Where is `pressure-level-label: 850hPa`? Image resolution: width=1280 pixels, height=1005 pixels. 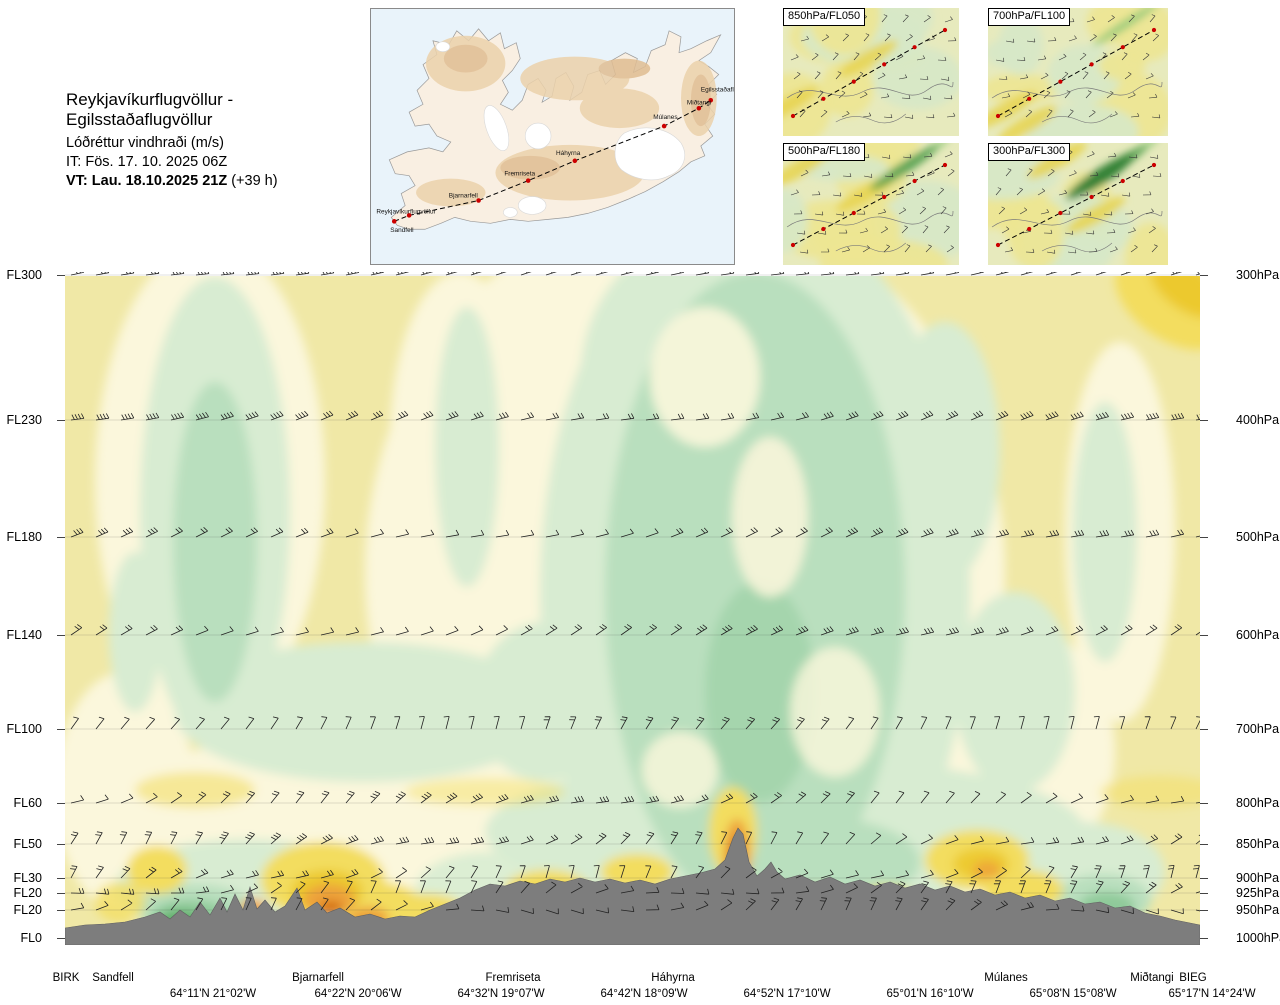 pressure-level-label: 850hPa is located at coordinates (1258, 844).